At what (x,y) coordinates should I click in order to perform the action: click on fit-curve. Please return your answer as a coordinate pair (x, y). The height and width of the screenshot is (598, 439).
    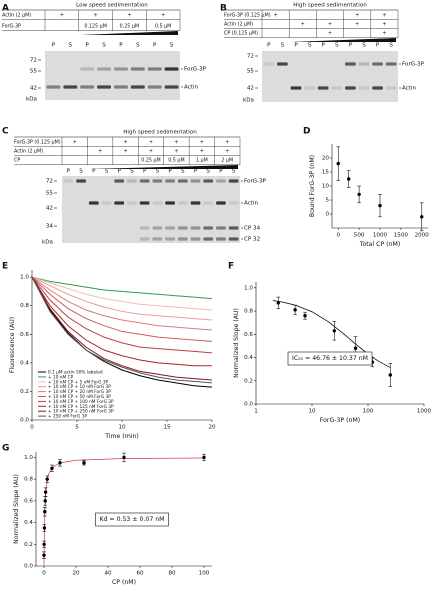
    Looking at the image, I should click on (124, 512).